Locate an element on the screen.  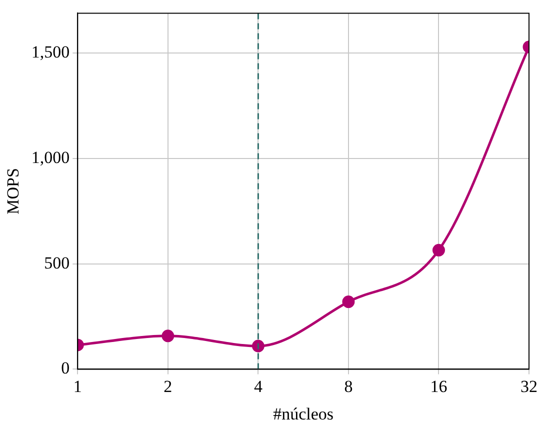
y-tick-label: 0 is located at coordinates (65, 368).